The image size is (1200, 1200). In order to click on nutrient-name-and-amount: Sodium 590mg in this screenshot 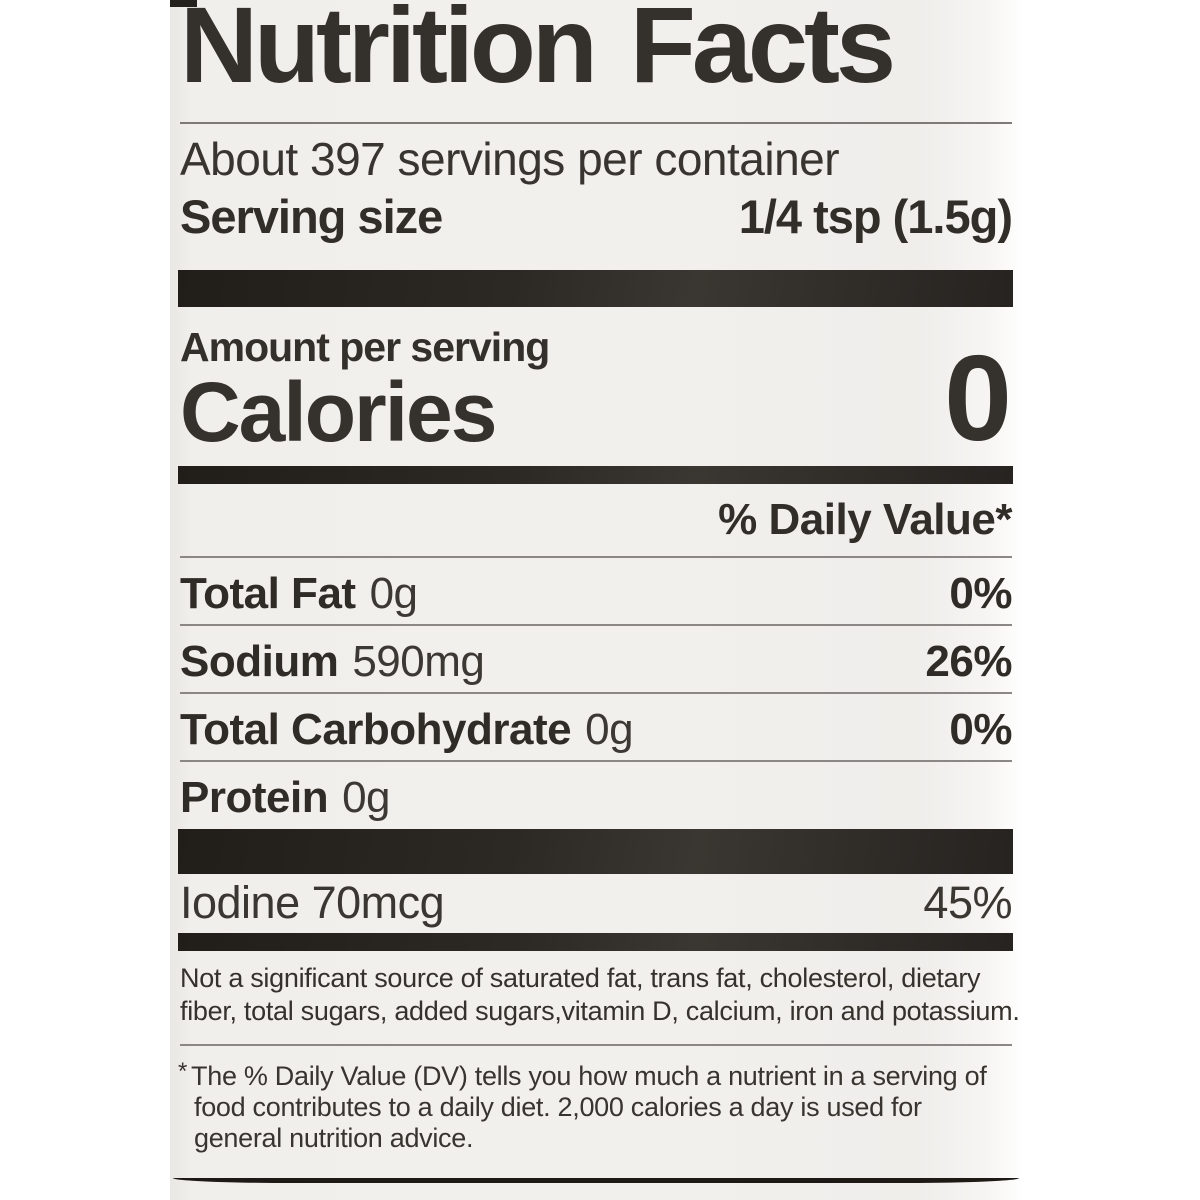, I will do `click(332, 662)`.